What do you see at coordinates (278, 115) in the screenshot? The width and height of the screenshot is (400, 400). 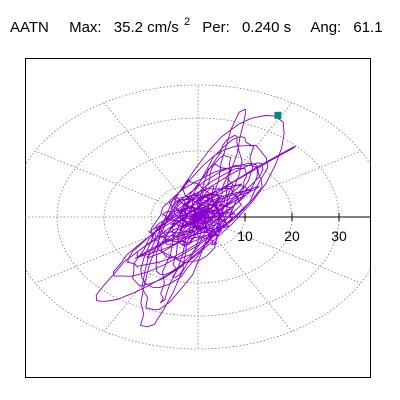 I see `peak-marker` at bounding box center [278, 115].